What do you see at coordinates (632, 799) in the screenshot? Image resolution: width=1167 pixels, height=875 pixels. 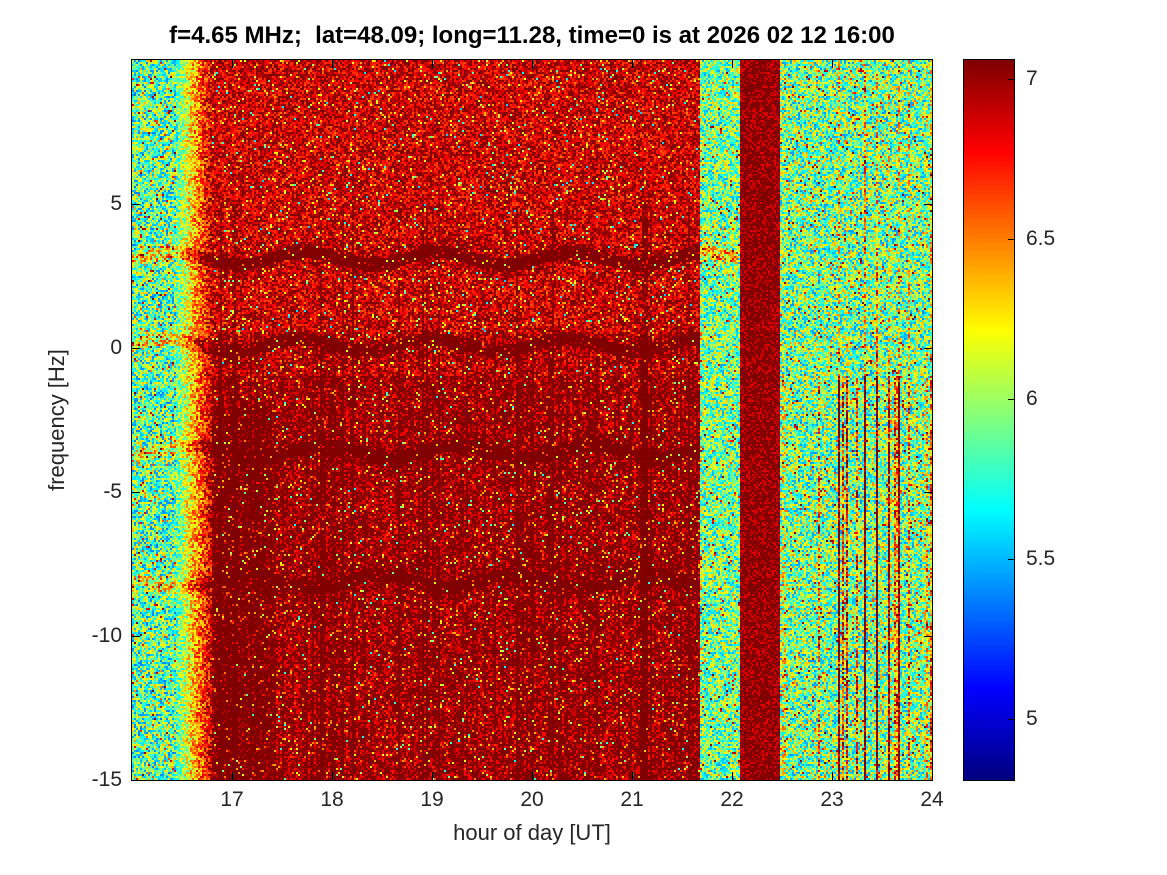 I see `x-tick-label: 21` at bounding box center [632, 799].